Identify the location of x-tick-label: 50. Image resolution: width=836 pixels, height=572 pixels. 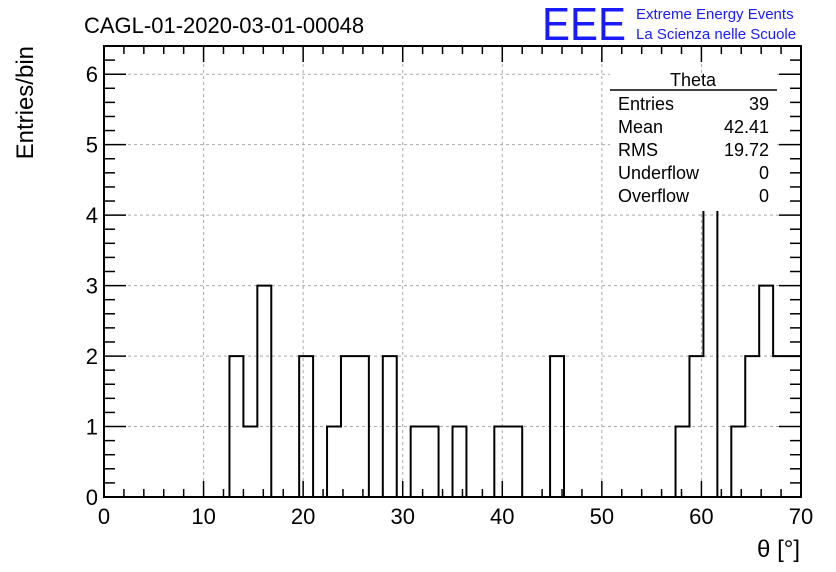
(602, 516).